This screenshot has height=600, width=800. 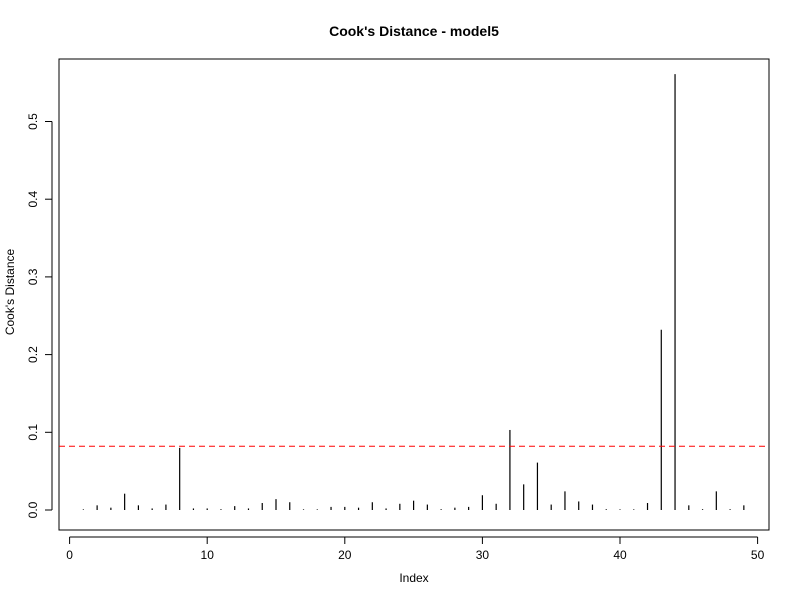 I want to click on x-tick-label-30: 30, so click(x=483, y=555).